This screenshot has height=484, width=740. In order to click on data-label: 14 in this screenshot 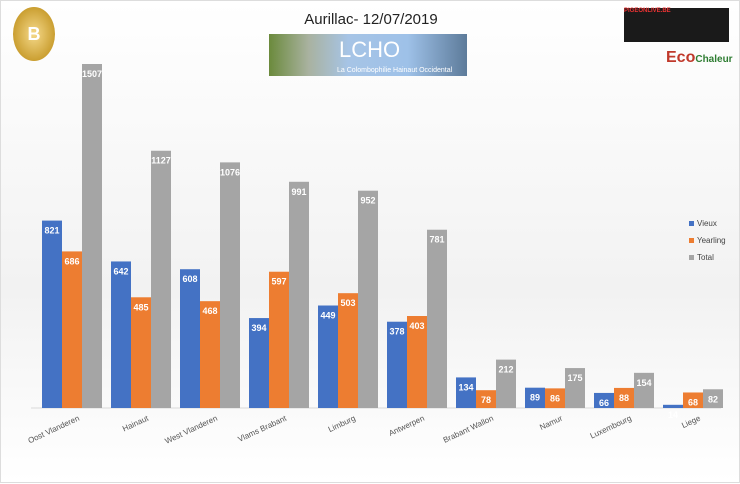, I will do `click(673, 415)`.